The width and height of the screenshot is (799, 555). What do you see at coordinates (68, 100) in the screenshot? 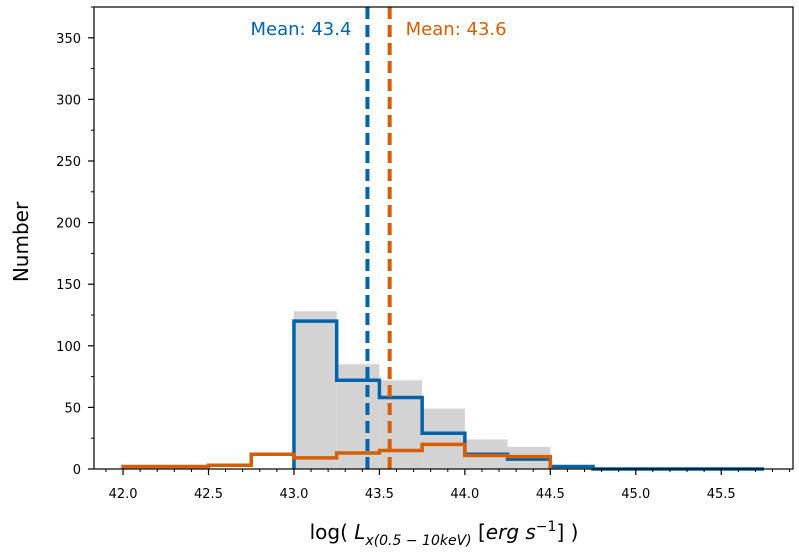
I see `y-tick-label: 300` at bounding box center [68, 100].